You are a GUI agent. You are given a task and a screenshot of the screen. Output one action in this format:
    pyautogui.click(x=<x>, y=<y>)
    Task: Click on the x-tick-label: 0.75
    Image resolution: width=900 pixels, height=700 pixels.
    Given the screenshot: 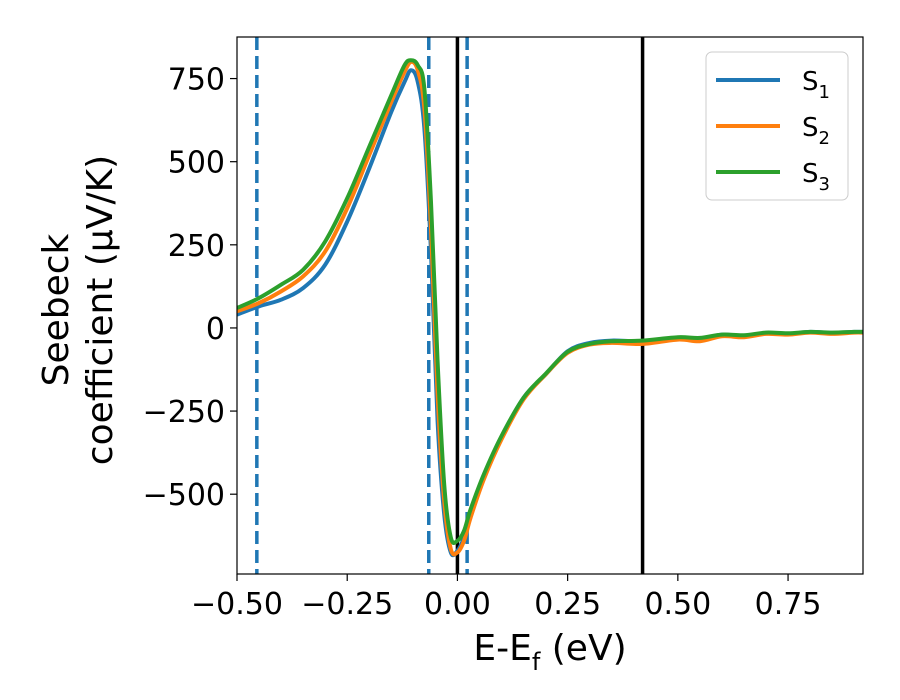 What is the action you would take?
    pyautogui.click(x=788, y=604)
    